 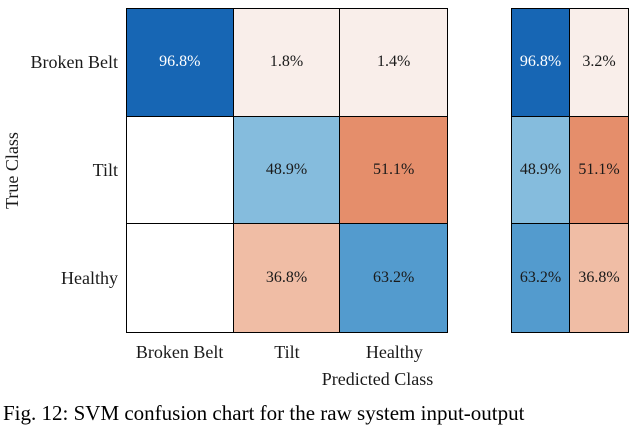 I want to click on summary-cell-r1-correct: 48.9%, so click(x=541, y=170).